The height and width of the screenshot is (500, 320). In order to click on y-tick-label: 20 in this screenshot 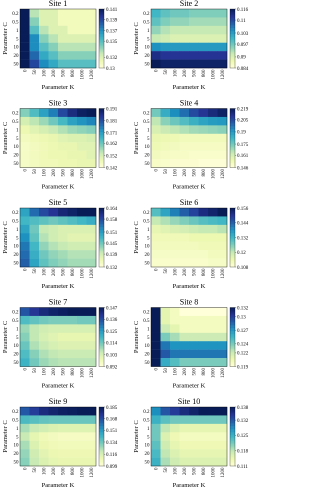, I will do `click(148, 454)`.